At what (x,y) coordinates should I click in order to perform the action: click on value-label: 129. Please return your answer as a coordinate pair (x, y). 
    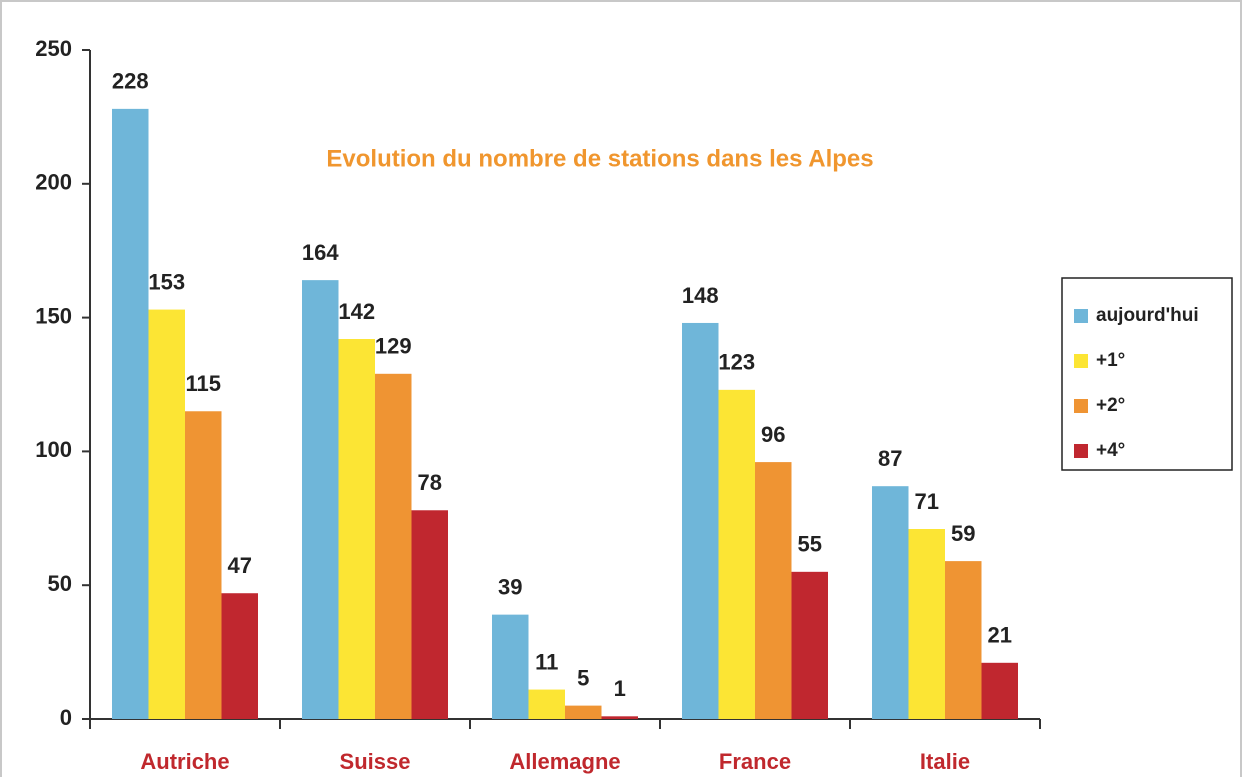
    Looking at the image, I should click on (393, 346).